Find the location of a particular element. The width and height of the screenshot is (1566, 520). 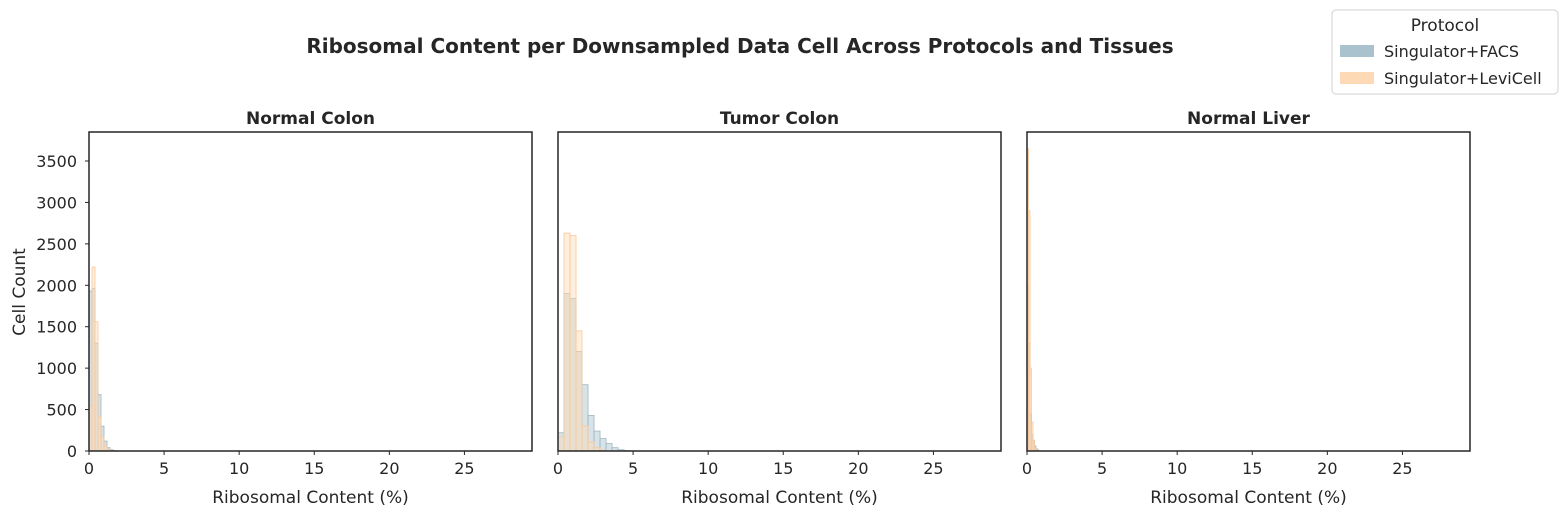

legend-title: Protocol is located at coordinates (1445, 26).